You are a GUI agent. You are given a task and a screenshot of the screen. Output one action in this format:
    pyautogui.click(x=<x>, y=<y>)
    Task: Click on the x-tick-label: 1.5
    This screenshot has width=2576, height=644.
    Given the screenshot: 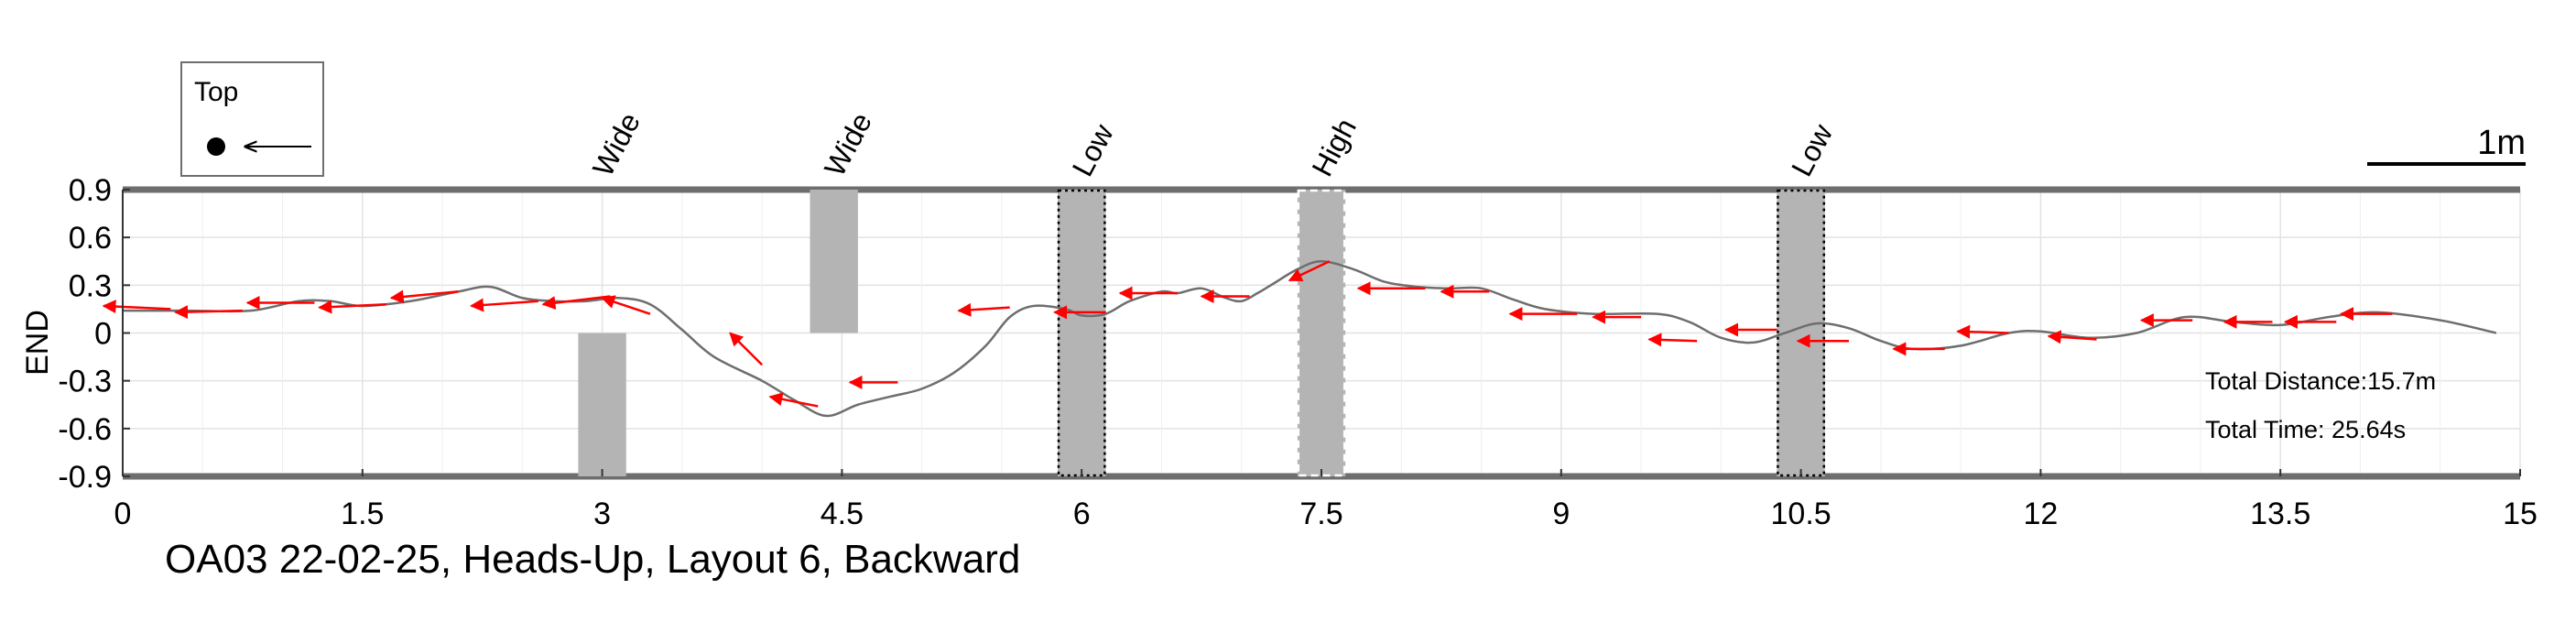 What is the action you would take?
    pyautogui.click(x=362, y=514)
    